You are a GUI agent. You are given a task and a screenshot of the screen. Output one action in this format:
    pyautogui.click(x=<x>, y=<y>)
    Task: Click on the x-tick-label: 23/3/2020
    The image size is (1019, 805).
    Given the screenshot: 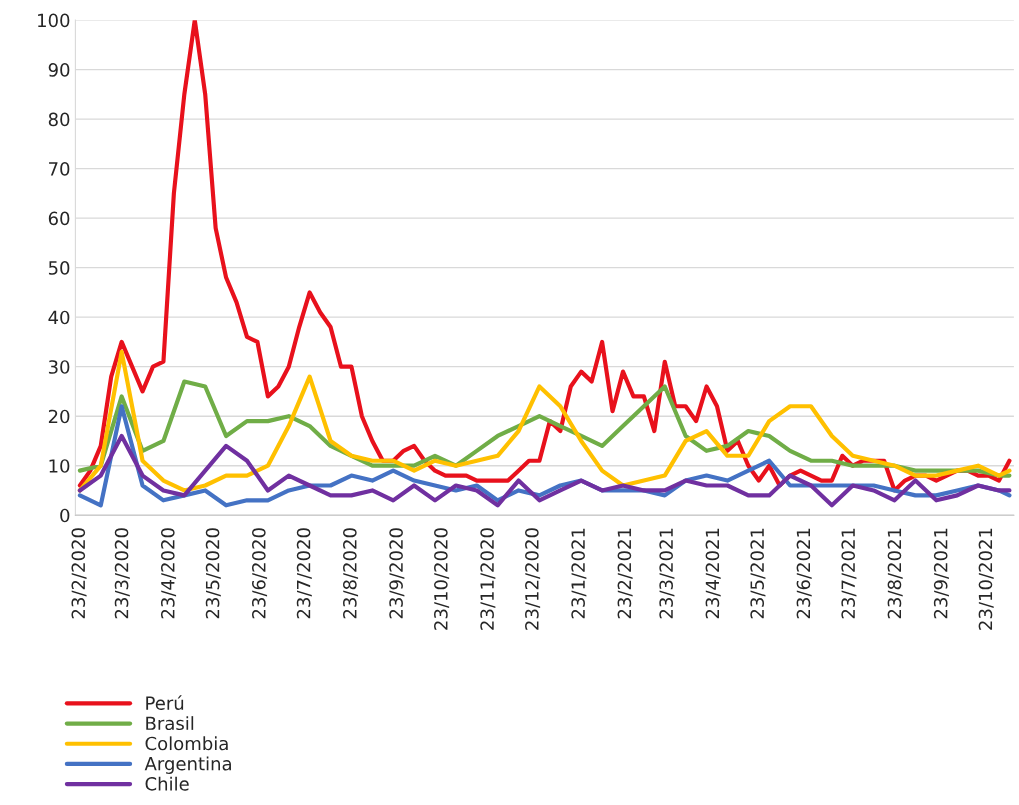 What is the action you would take?
    pyautogui.click(x=122, y=573)
    